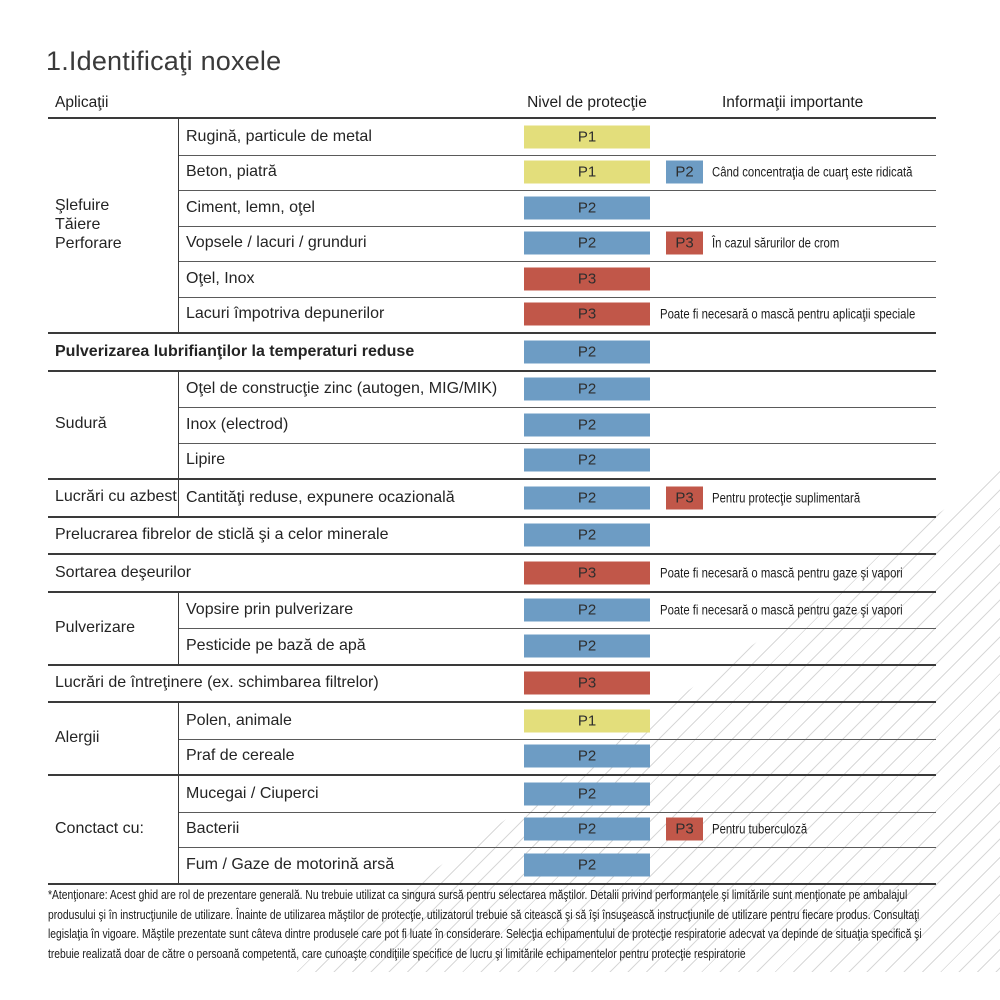  What do you see at coordinates (123, 572) in the screenshot?
I see `application-label: Sortarea deşeurilor` at bounding box center [123, 572].